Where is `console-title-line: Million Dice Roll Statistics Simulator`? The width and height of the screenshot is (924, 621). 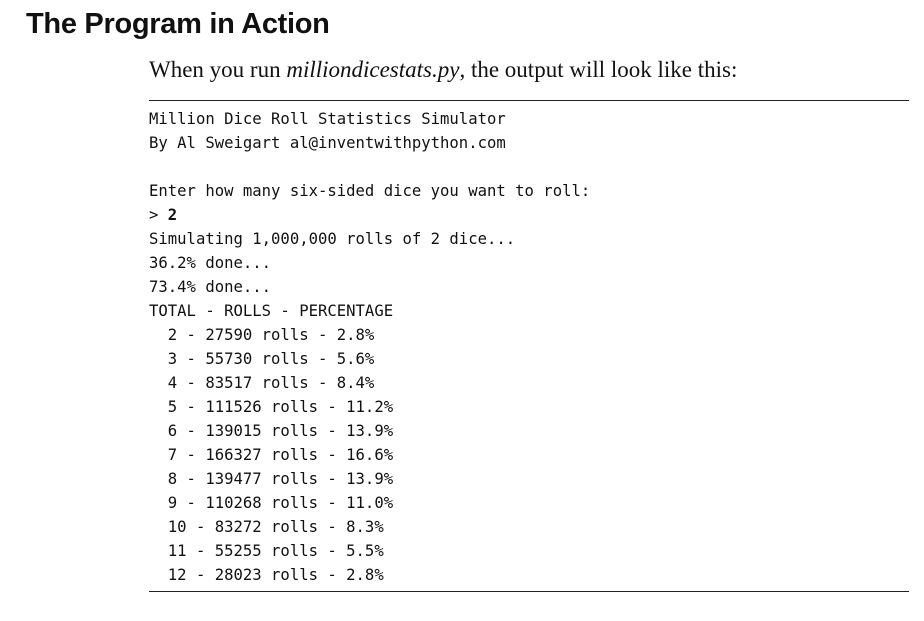 console-title-line: Million Dice Roll Statistics Simulator is located at coordinates (327, 119).